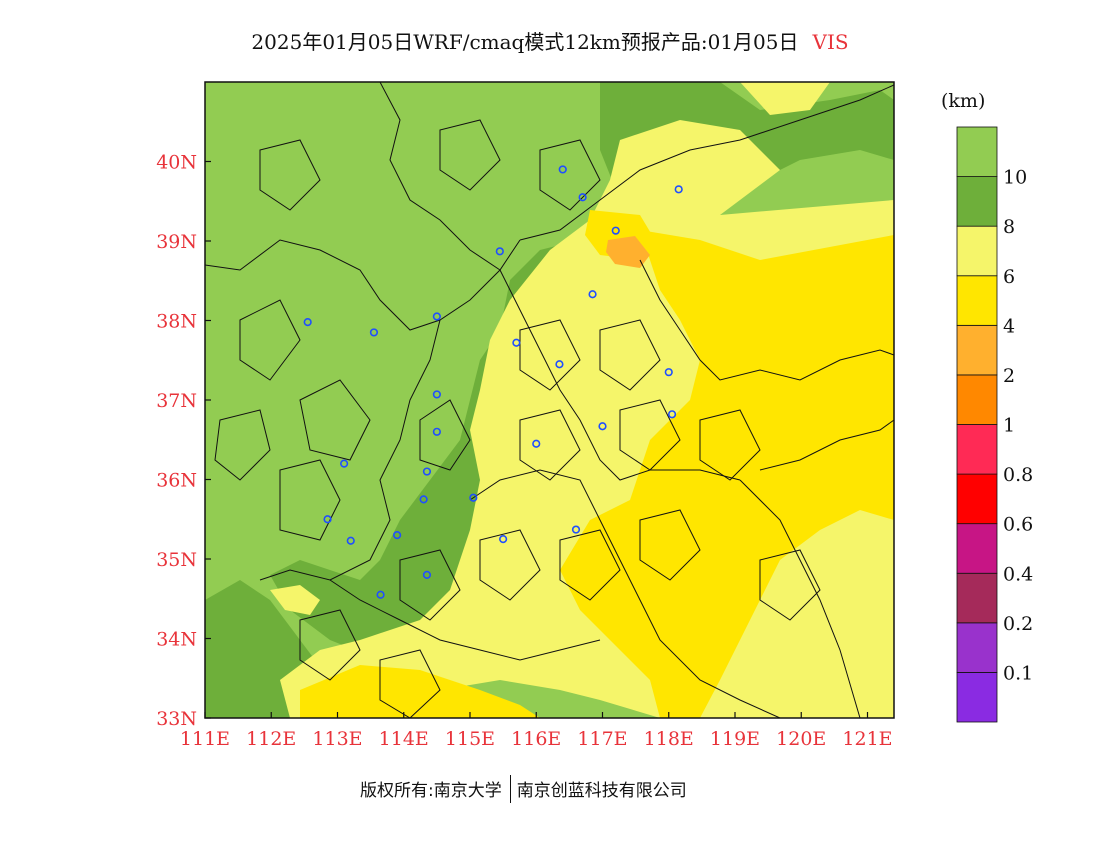 This screenshot has width=1100, height=850. What do you see at coordinates (963, 101) in the screenshot?
I see `legend-unit: (km)` at bounding box center [963, 101].